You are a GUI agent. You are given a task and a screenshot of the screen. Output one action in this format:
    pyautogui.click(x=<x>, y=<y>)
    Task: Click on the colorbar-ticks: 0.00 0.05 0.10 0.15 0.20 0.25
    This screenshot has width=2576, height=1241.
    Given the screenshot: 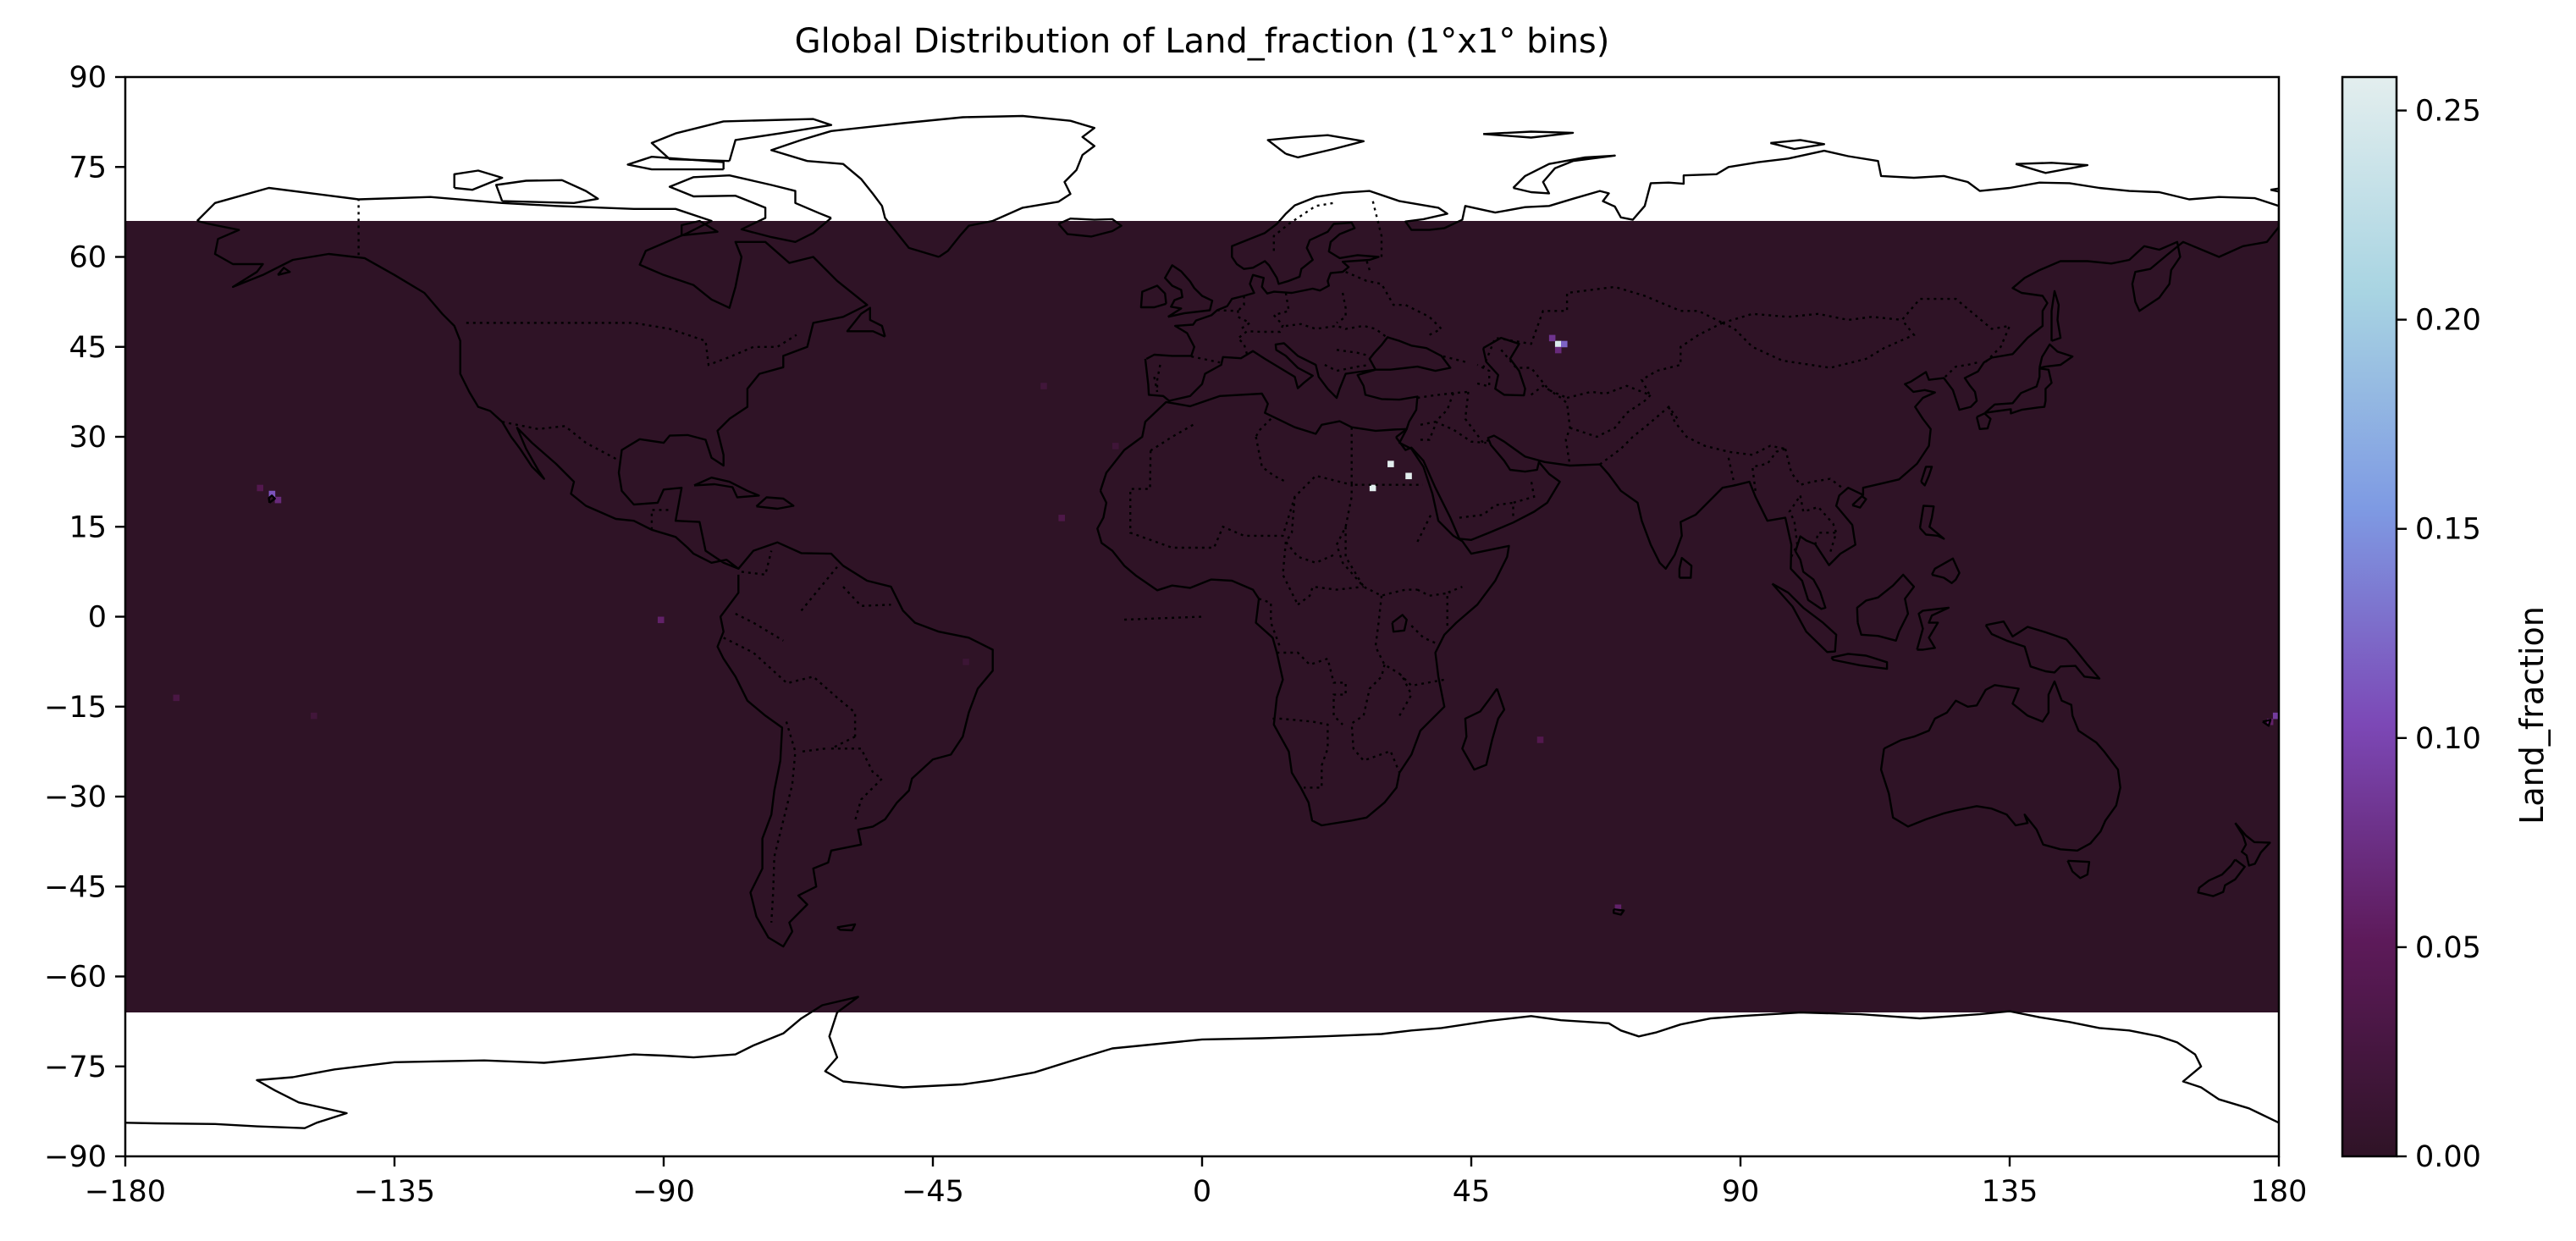 What is the action you would take?
    pyautogui.click(x=2439, y=634)
    